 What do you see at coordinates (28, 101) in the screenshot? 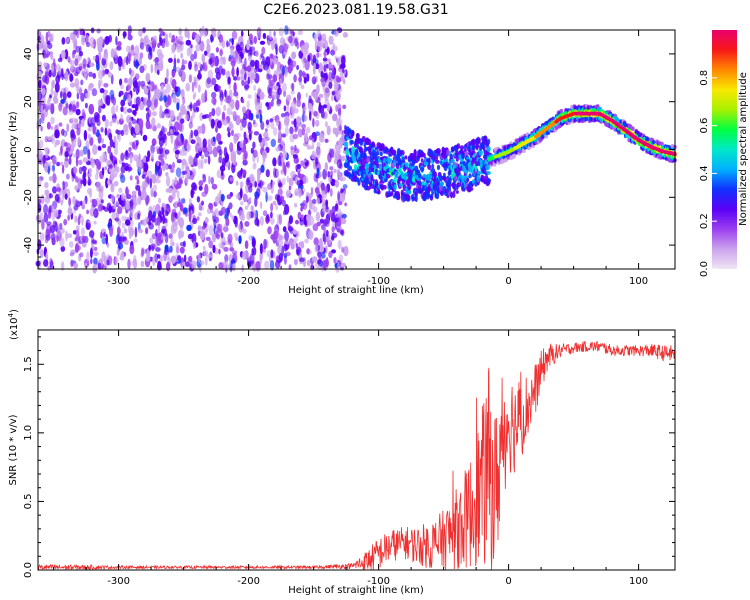
I see `spectrogram-y-tick-label: 20` at bounding box center [28, 101].